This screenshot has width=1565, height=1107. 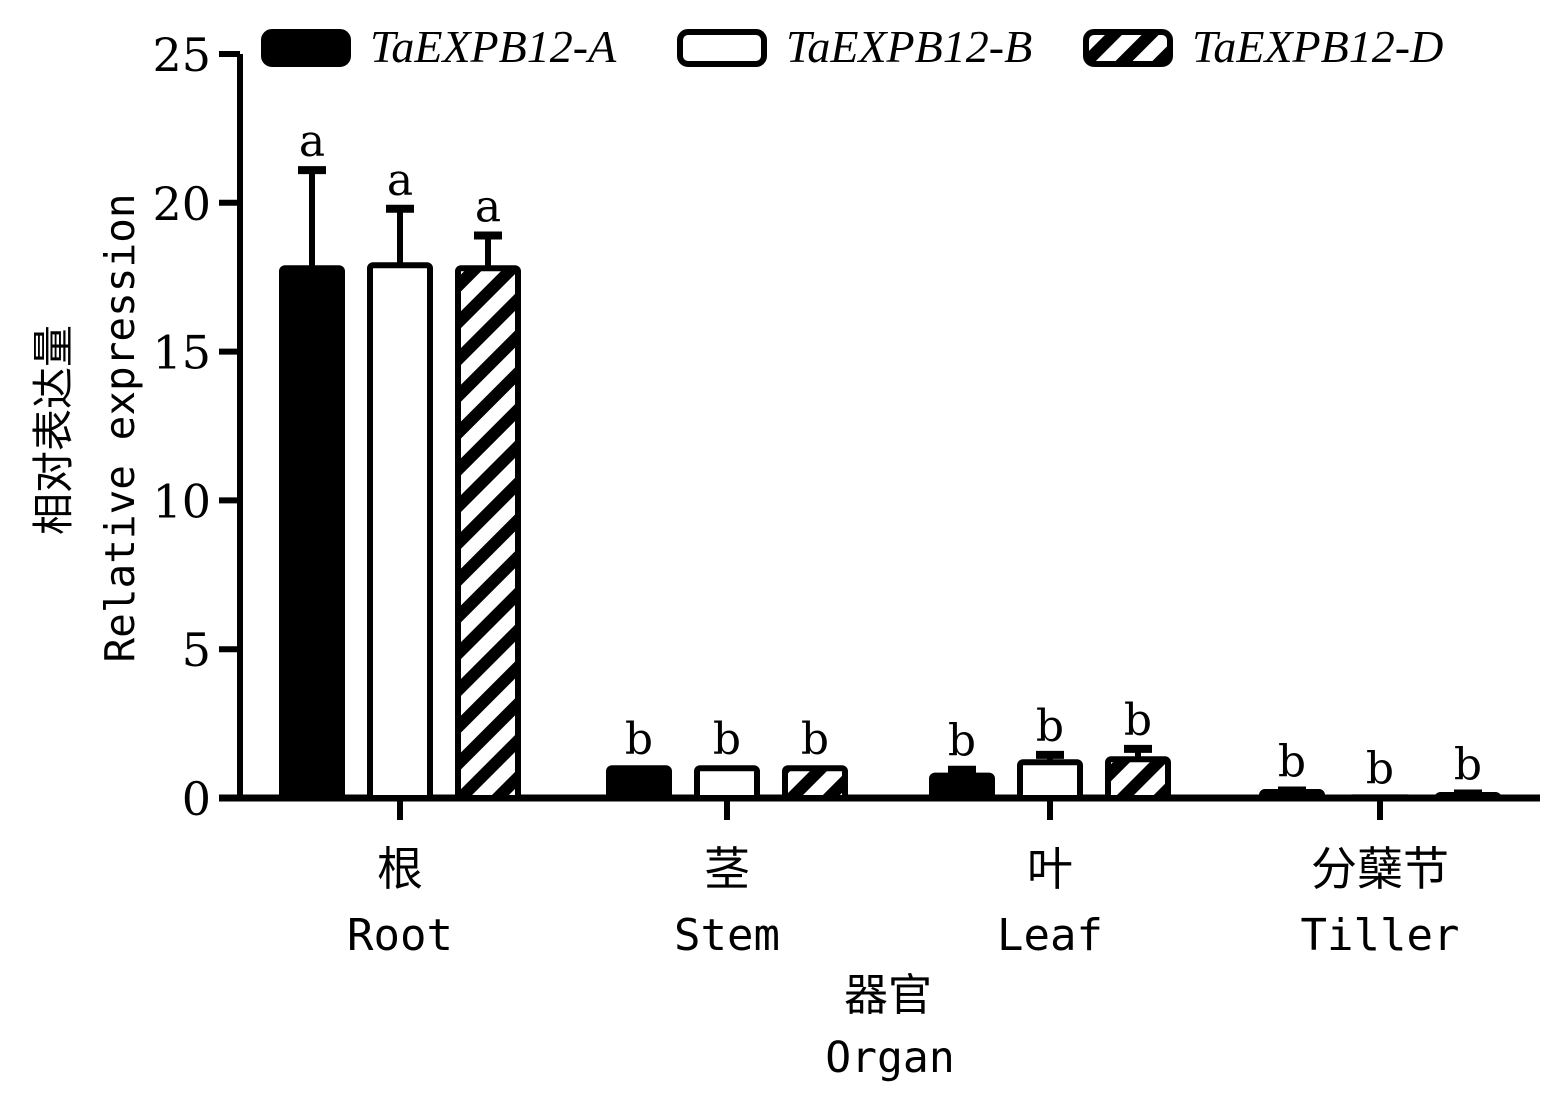 What do you see at coordinates (1380, 869) in the screenshot?
I see `x-tick-label-cn: 分蘖节` at bounding box center [1380, 869].